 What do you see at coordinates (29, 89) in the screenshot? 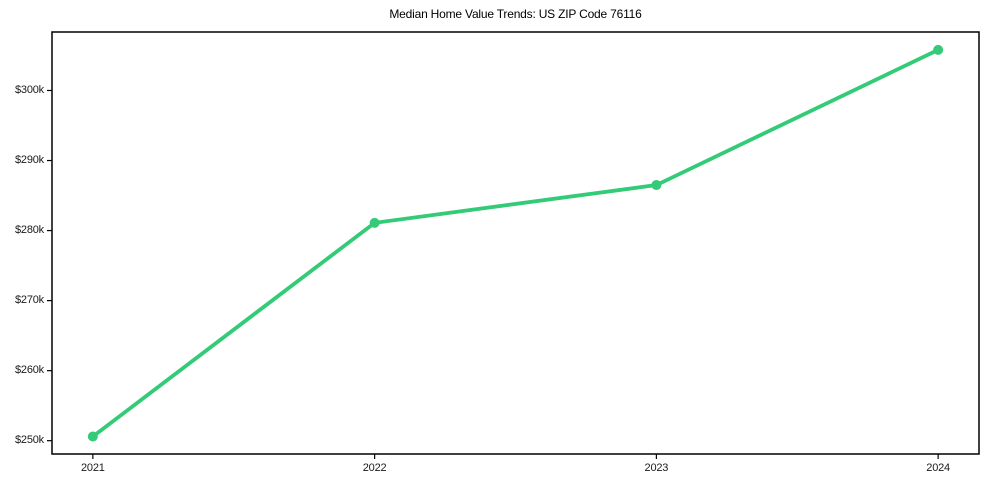
I see `y-tick-label: $300k` at bounding box center [29, 89].